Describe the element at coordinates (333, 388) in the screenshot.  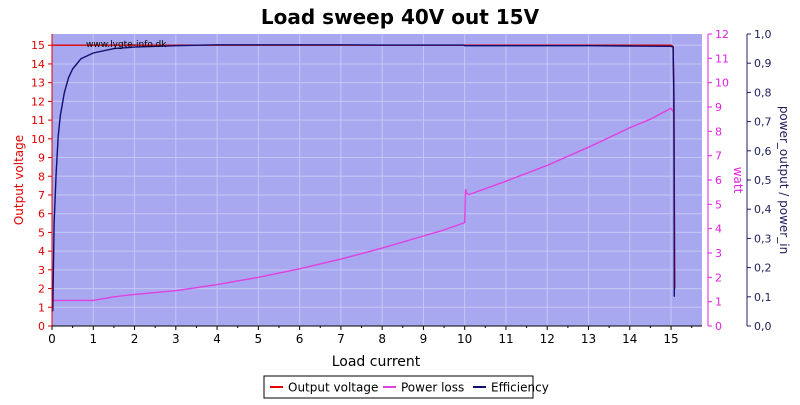
I see `legend-label-output-voltage: Output voltage` at that location.